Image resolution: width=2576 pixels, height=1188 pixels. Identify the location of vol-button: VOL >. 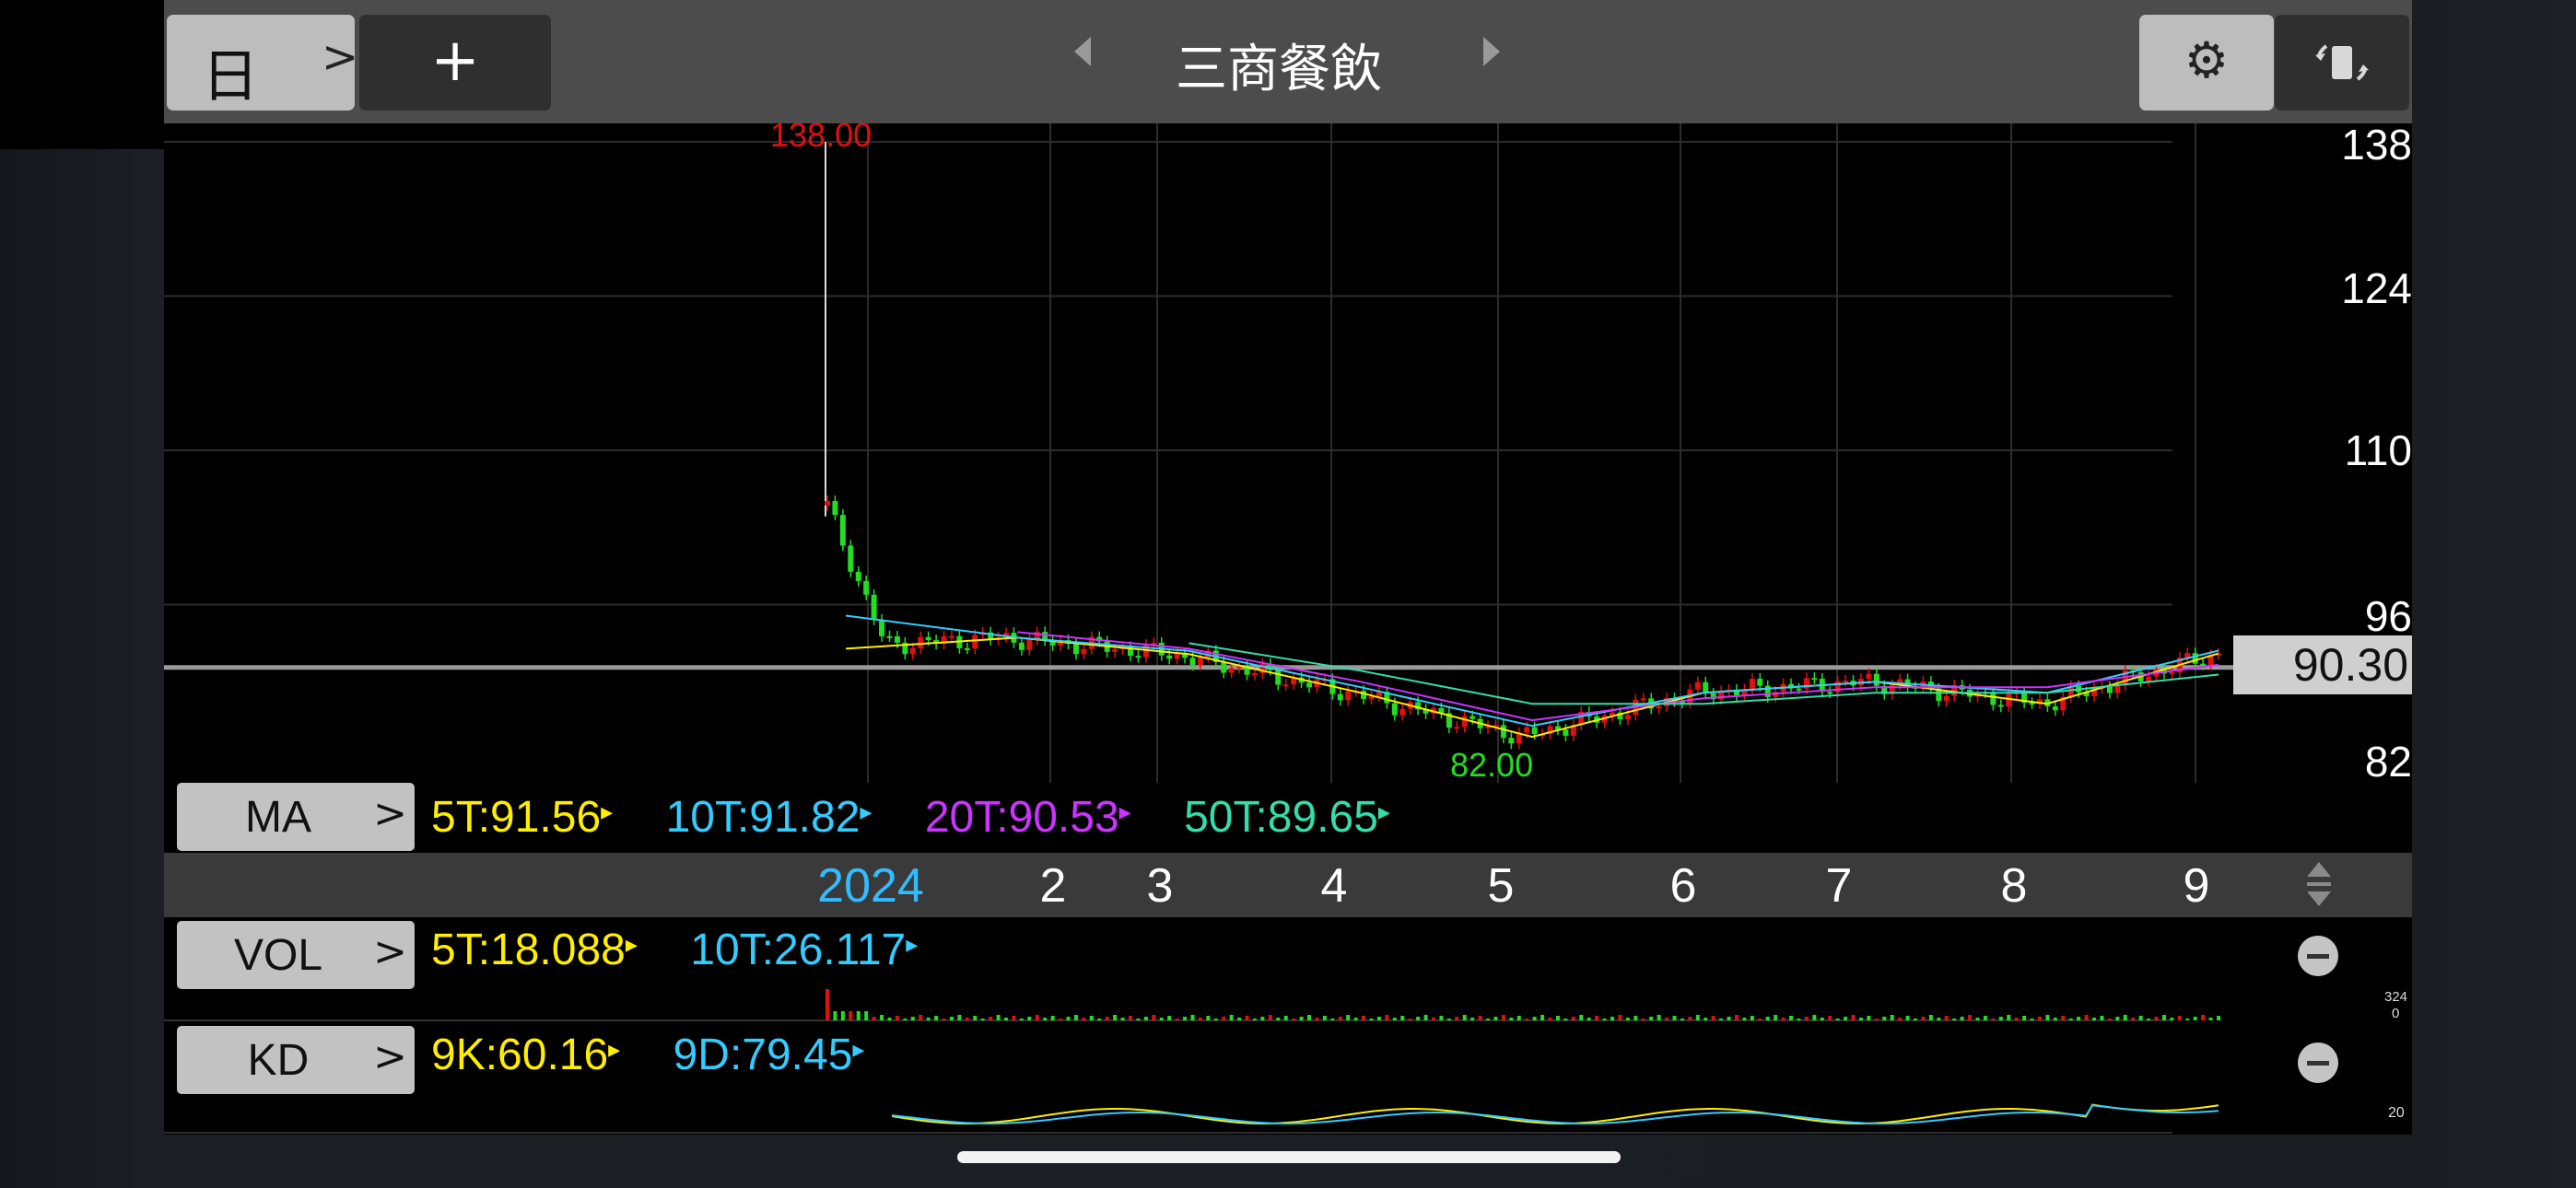
(296, 955).